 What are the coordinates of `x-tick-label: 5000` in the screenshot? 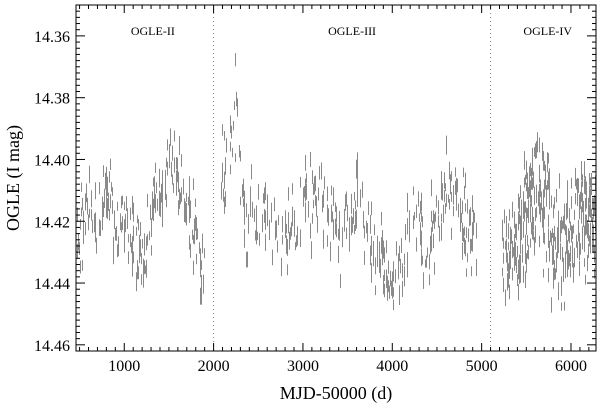 It's located at (482, 366).